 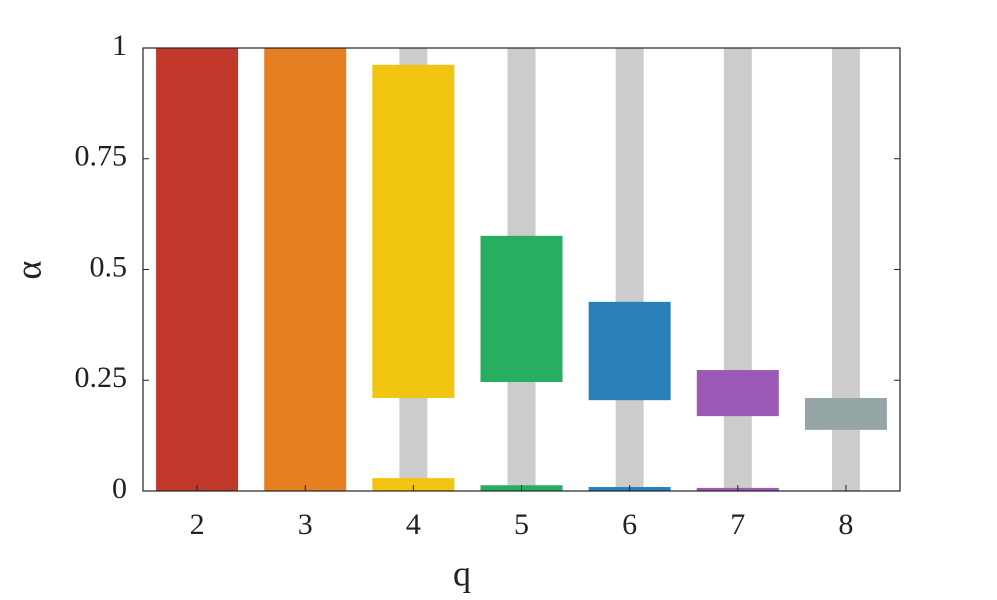 I want to click on y-axis-label: α, so click(x=28, y=269).